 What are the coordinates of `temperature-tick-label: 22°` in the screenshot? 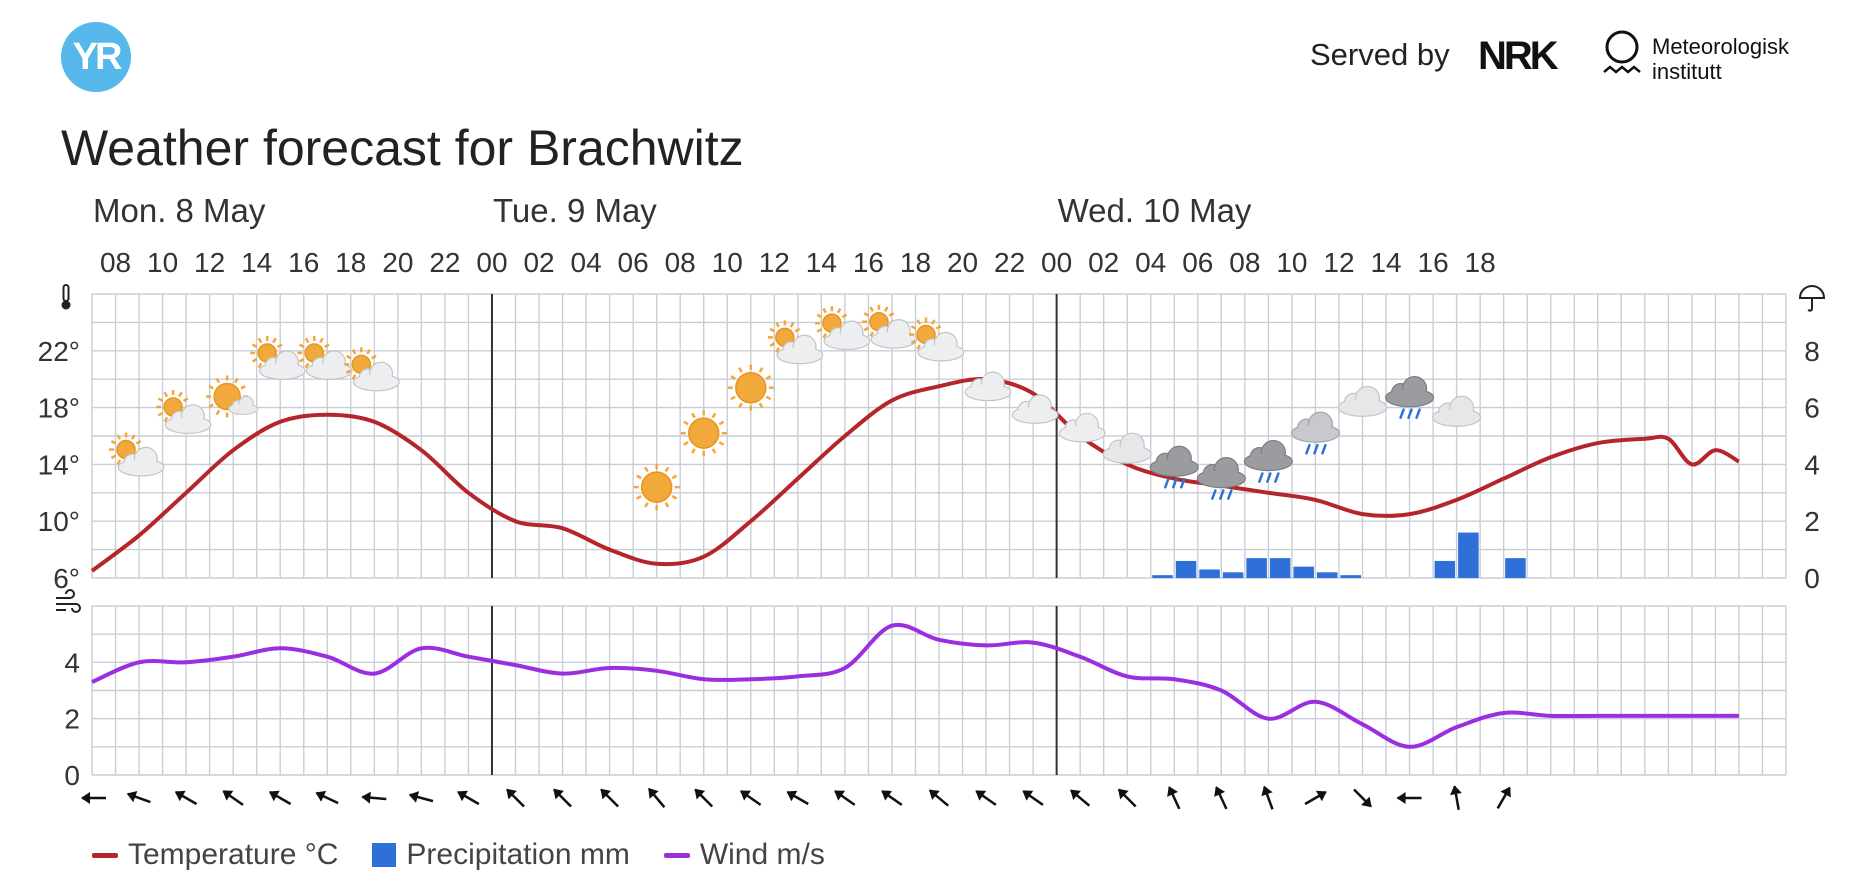 It's located at (59, 351).